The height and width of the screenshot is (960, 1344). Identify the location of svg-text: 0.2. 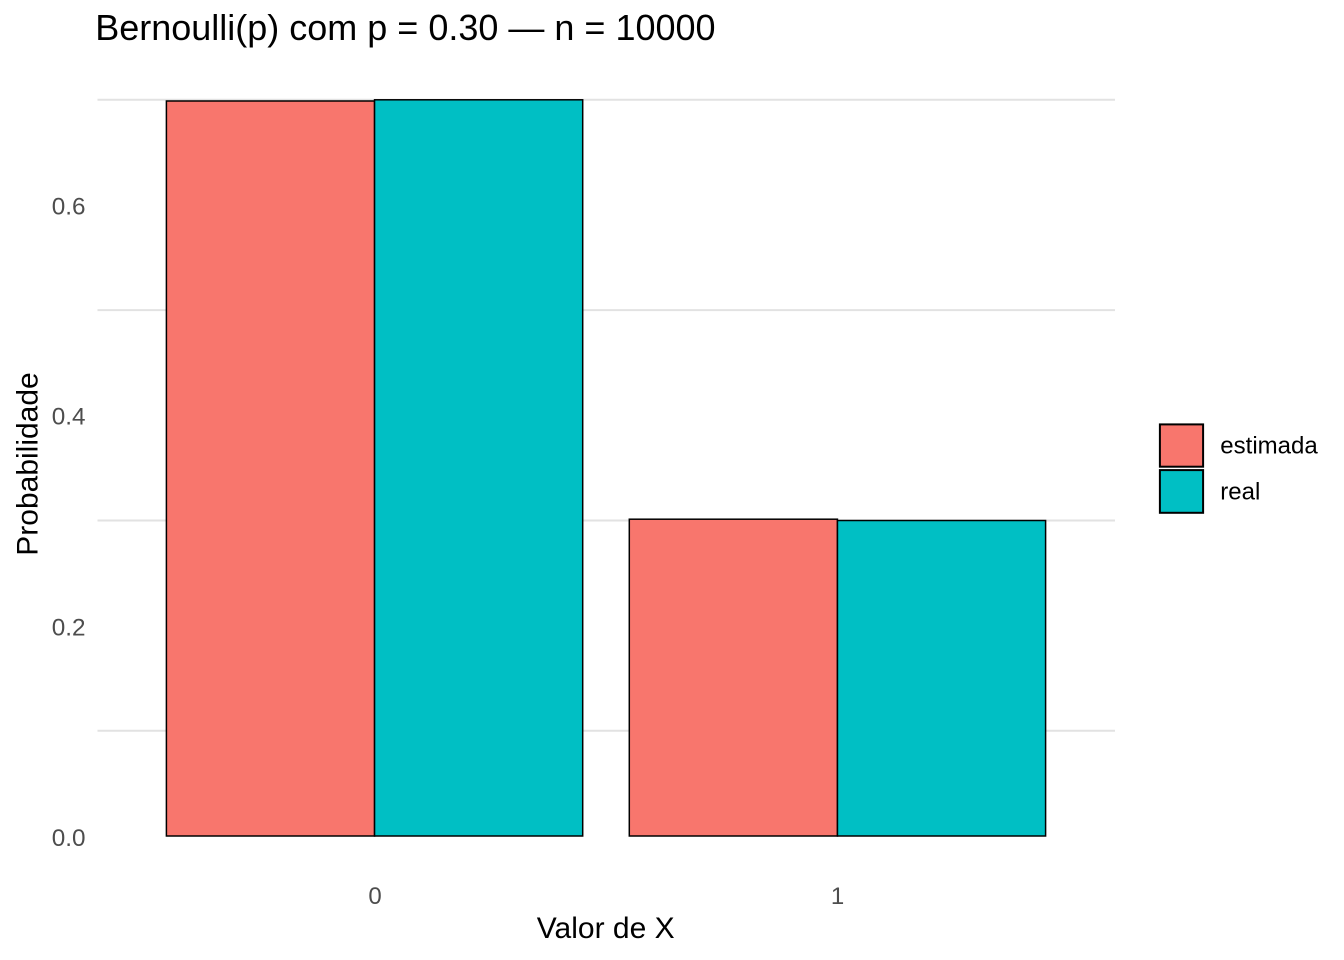
(69, 627).